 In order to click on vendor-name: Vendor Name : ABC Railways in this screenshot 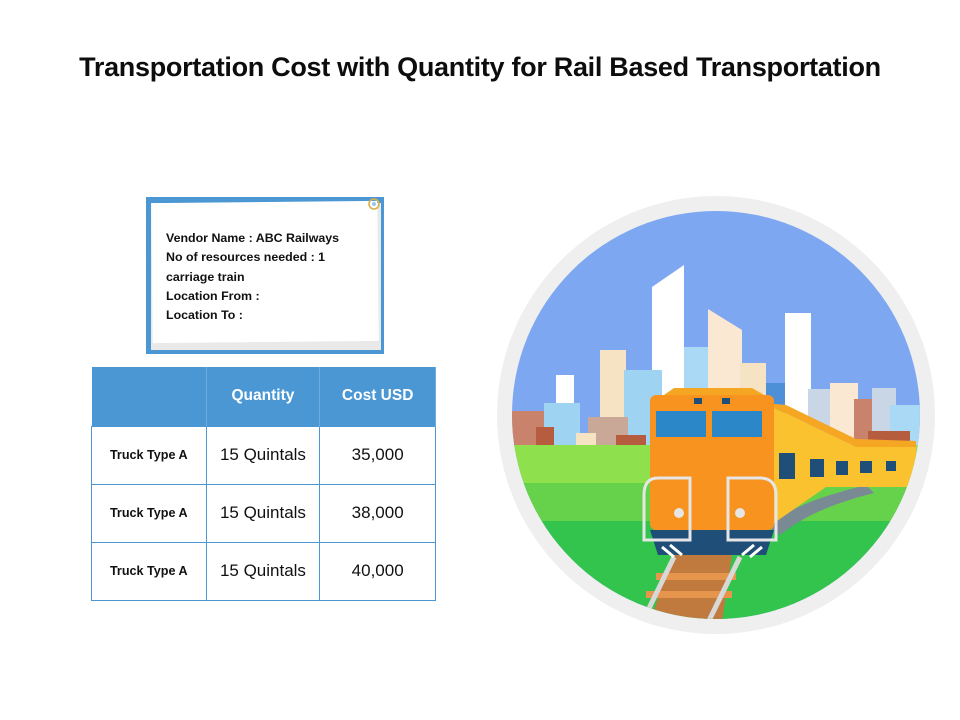, I will do `click(253, 238)`.